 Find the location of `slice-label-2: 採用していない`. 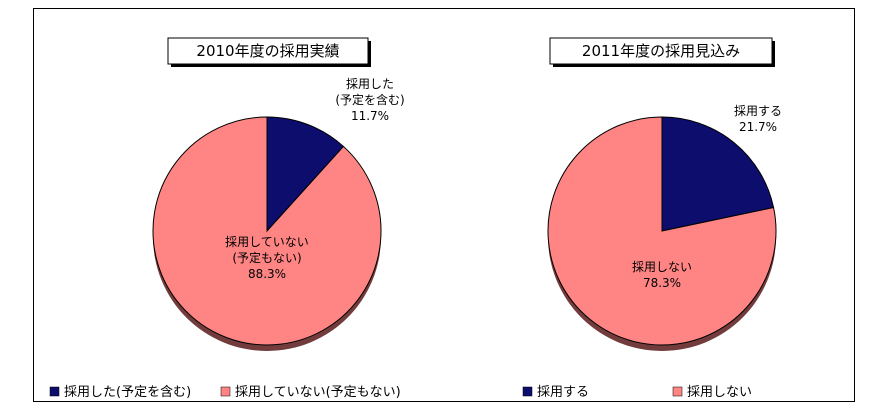

slice-label-2: 採用していない is located at coordinates (267, 242).